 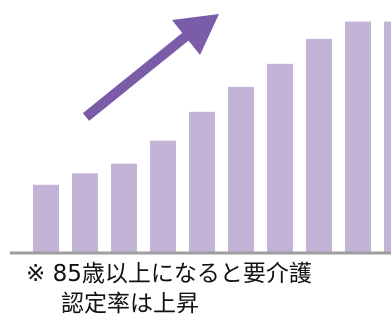 What do you see at coordinates (150, 67) in the screenshot?
I see `trend-arrow-icon` at bounding box center [150, 67].